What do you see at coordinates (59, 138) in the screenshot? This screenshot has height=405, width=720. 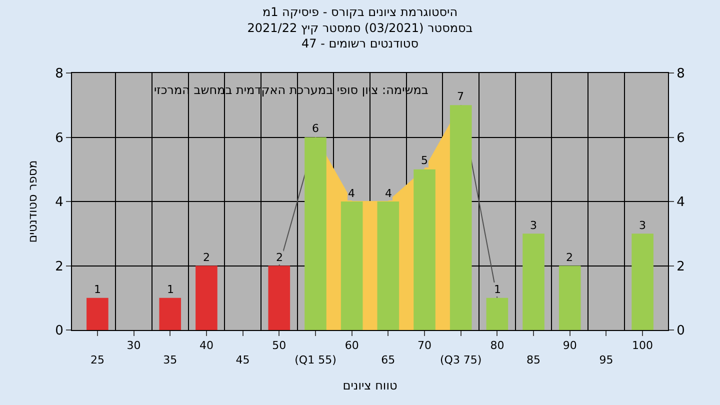 I see `y-tick-label: 6` at bounding box center [59, 138].